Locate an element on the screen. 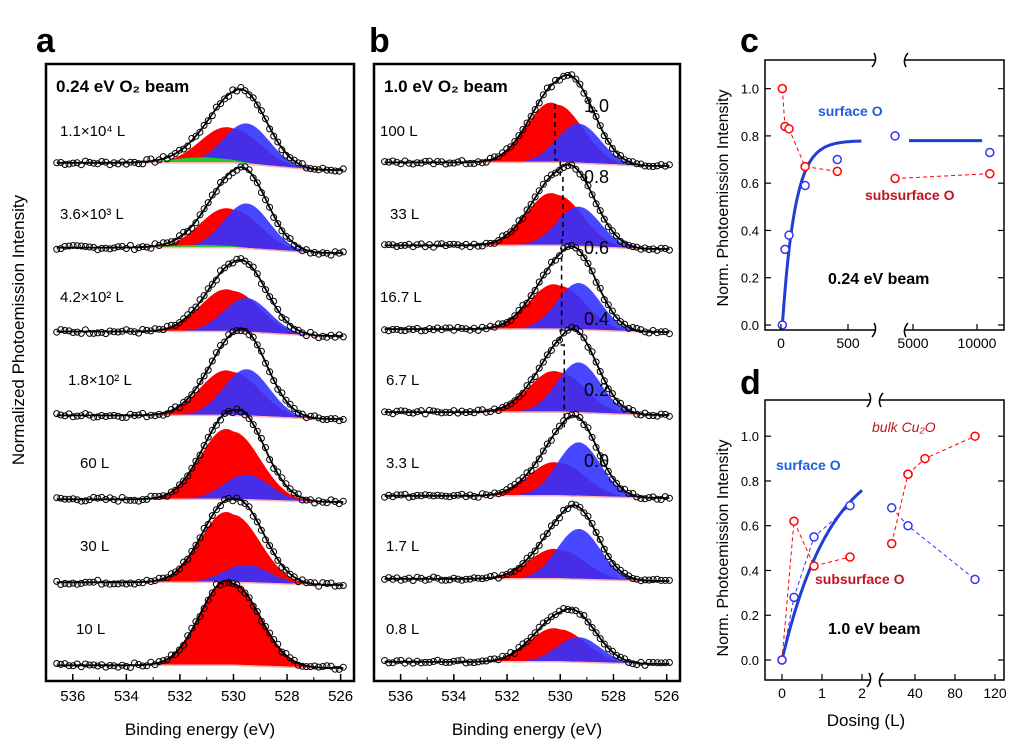 The height and width of the screenshot is (753, 1017). a-dose-label: 30 L is located at coordinates (94, 546).